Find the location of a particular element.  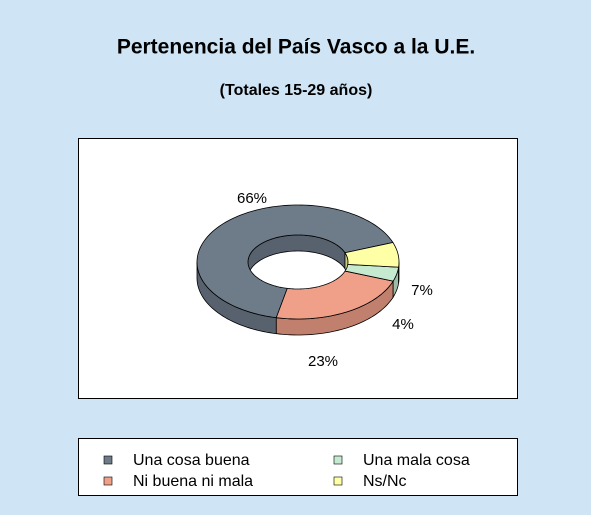

legend-label: Una cosa buena is located at coordinates (191, 460).